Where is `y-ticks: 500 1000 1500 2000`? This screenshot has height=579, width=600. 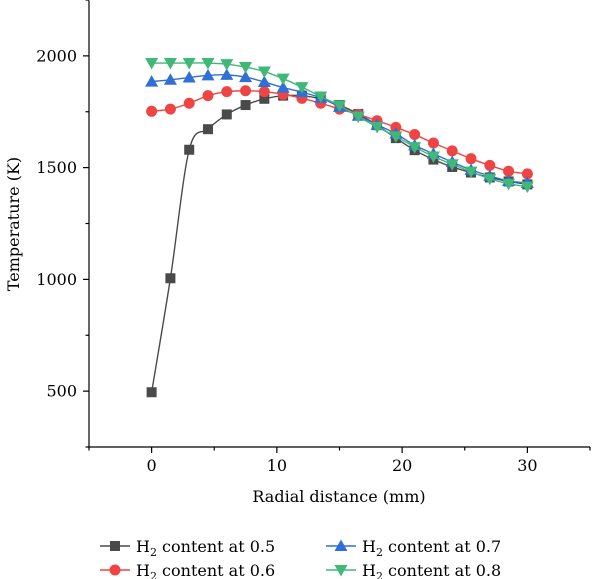
y-ticks: 500 1000 1500 2000 is located at coordinates (62, 224).